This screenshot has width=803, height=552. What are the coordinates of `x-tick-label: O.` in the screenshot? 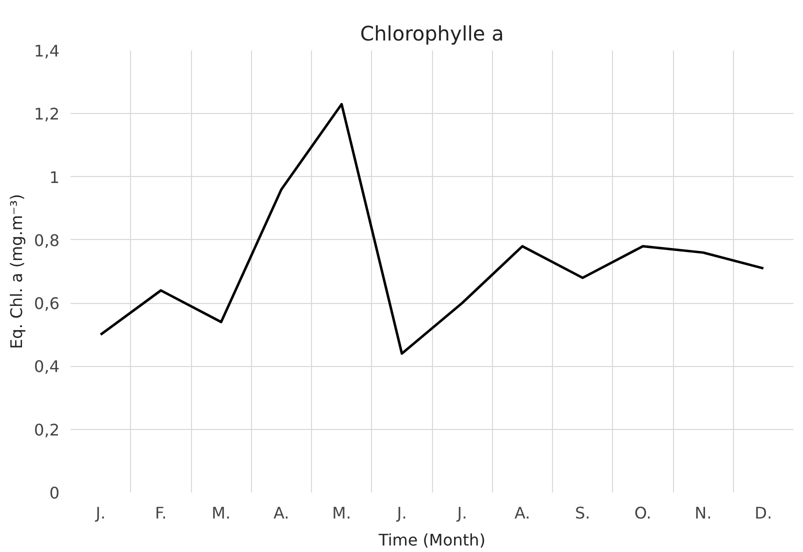 It's located at (643, 513).